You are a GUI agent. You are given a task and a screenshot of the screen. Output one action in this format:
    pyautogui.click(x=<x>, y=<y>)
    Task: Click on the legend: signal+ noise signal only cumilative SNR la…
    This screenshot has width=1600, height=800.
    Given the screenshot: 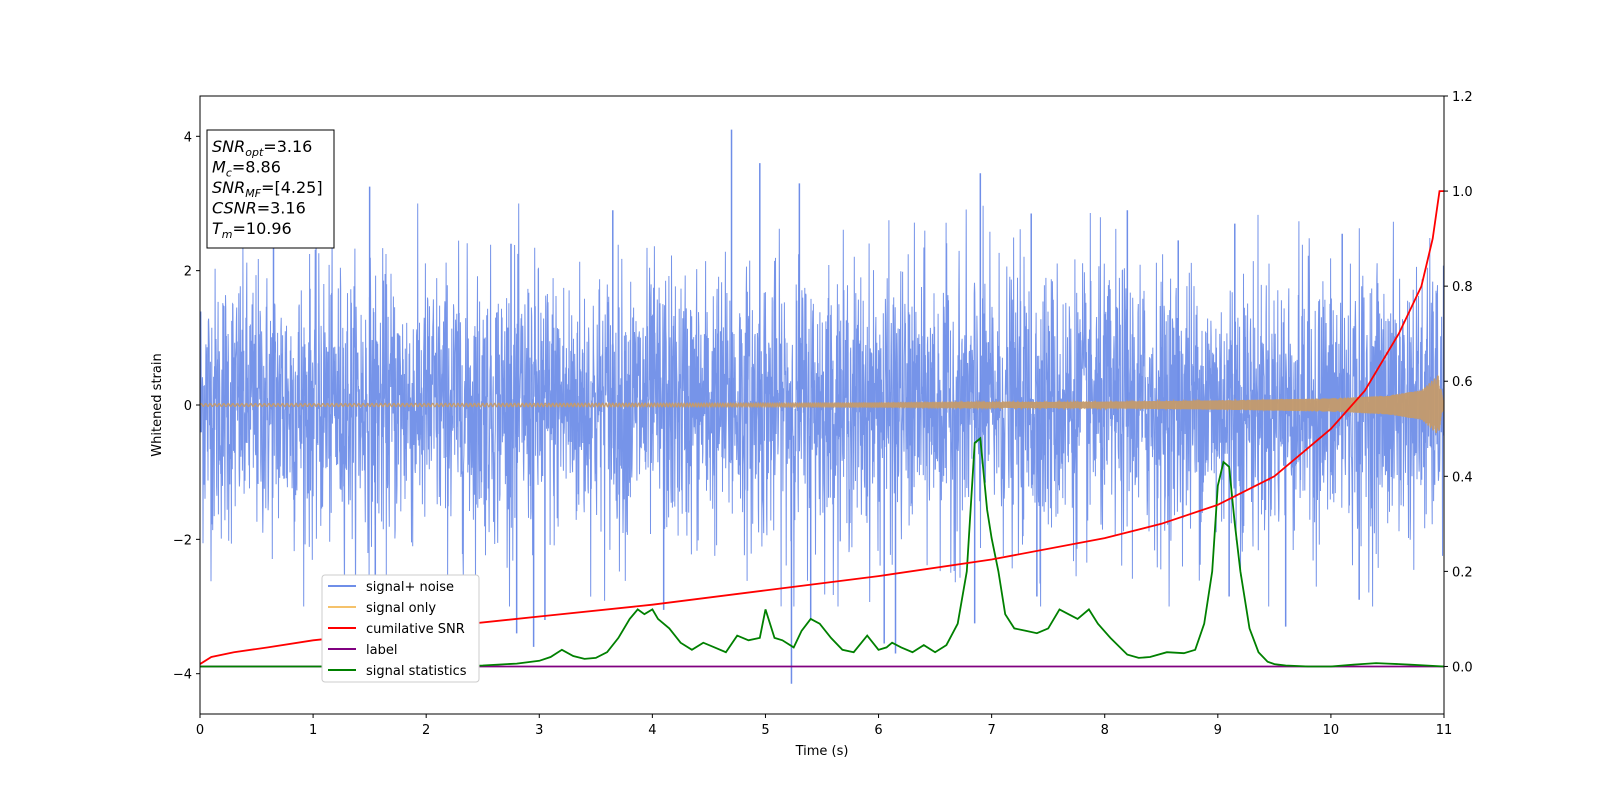 What is the action you would take?
    pyautogui.click(x=400, y=628)
    